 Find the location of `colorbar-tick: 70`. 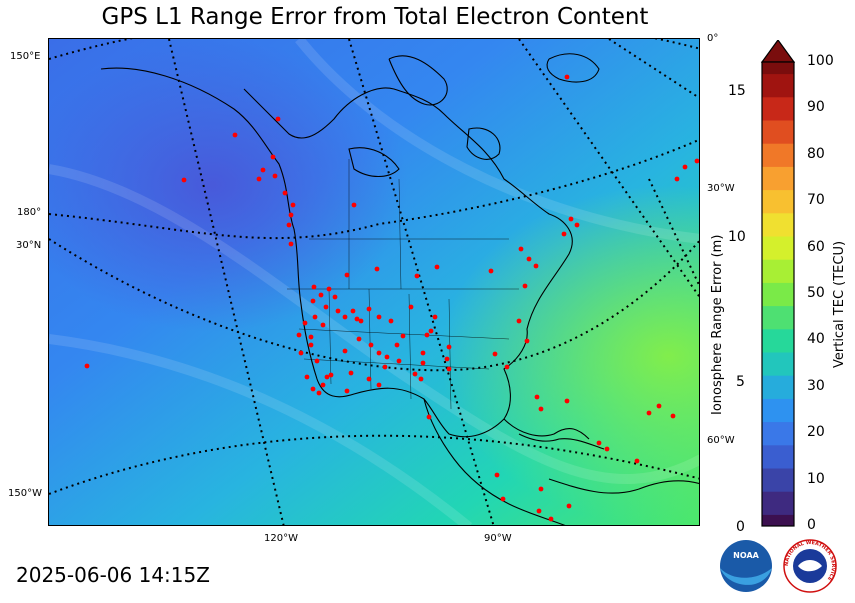

colorbar-tick: 70 is located at coordinates (816, 200).